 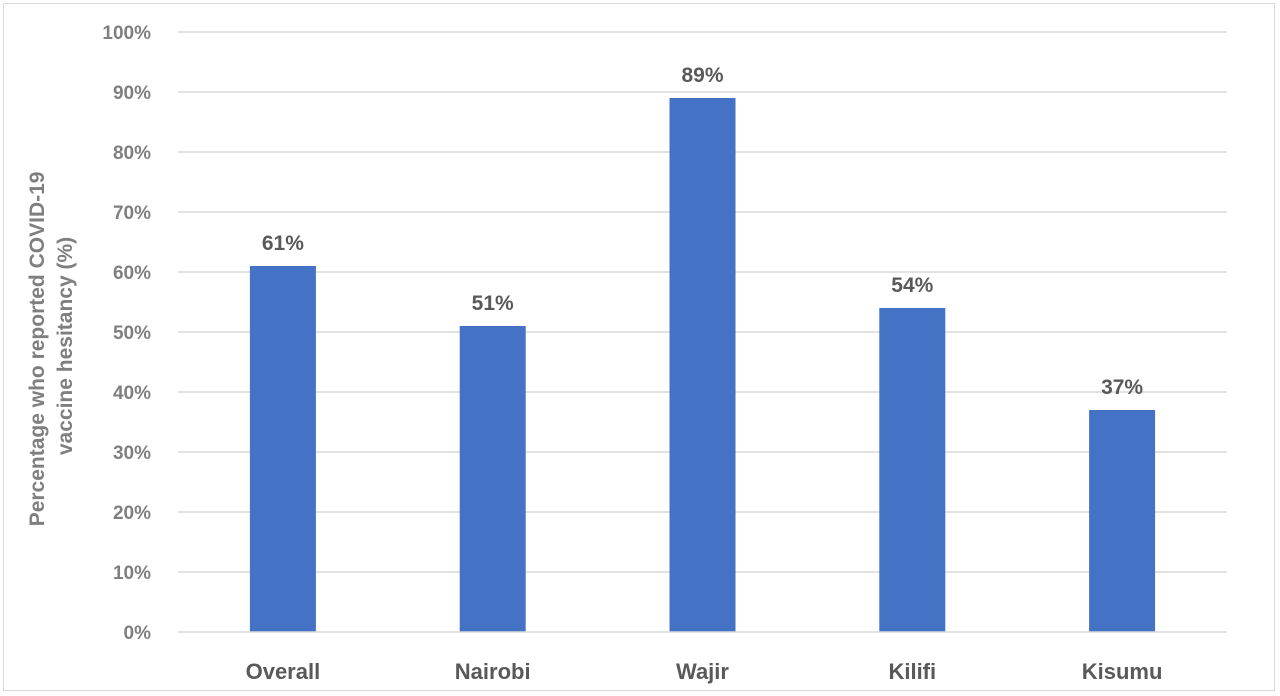 What do you see at coordinates (132, 573) in the screenshot?
I see `y-tick-label: 10%` at bounding box center [132, 573].